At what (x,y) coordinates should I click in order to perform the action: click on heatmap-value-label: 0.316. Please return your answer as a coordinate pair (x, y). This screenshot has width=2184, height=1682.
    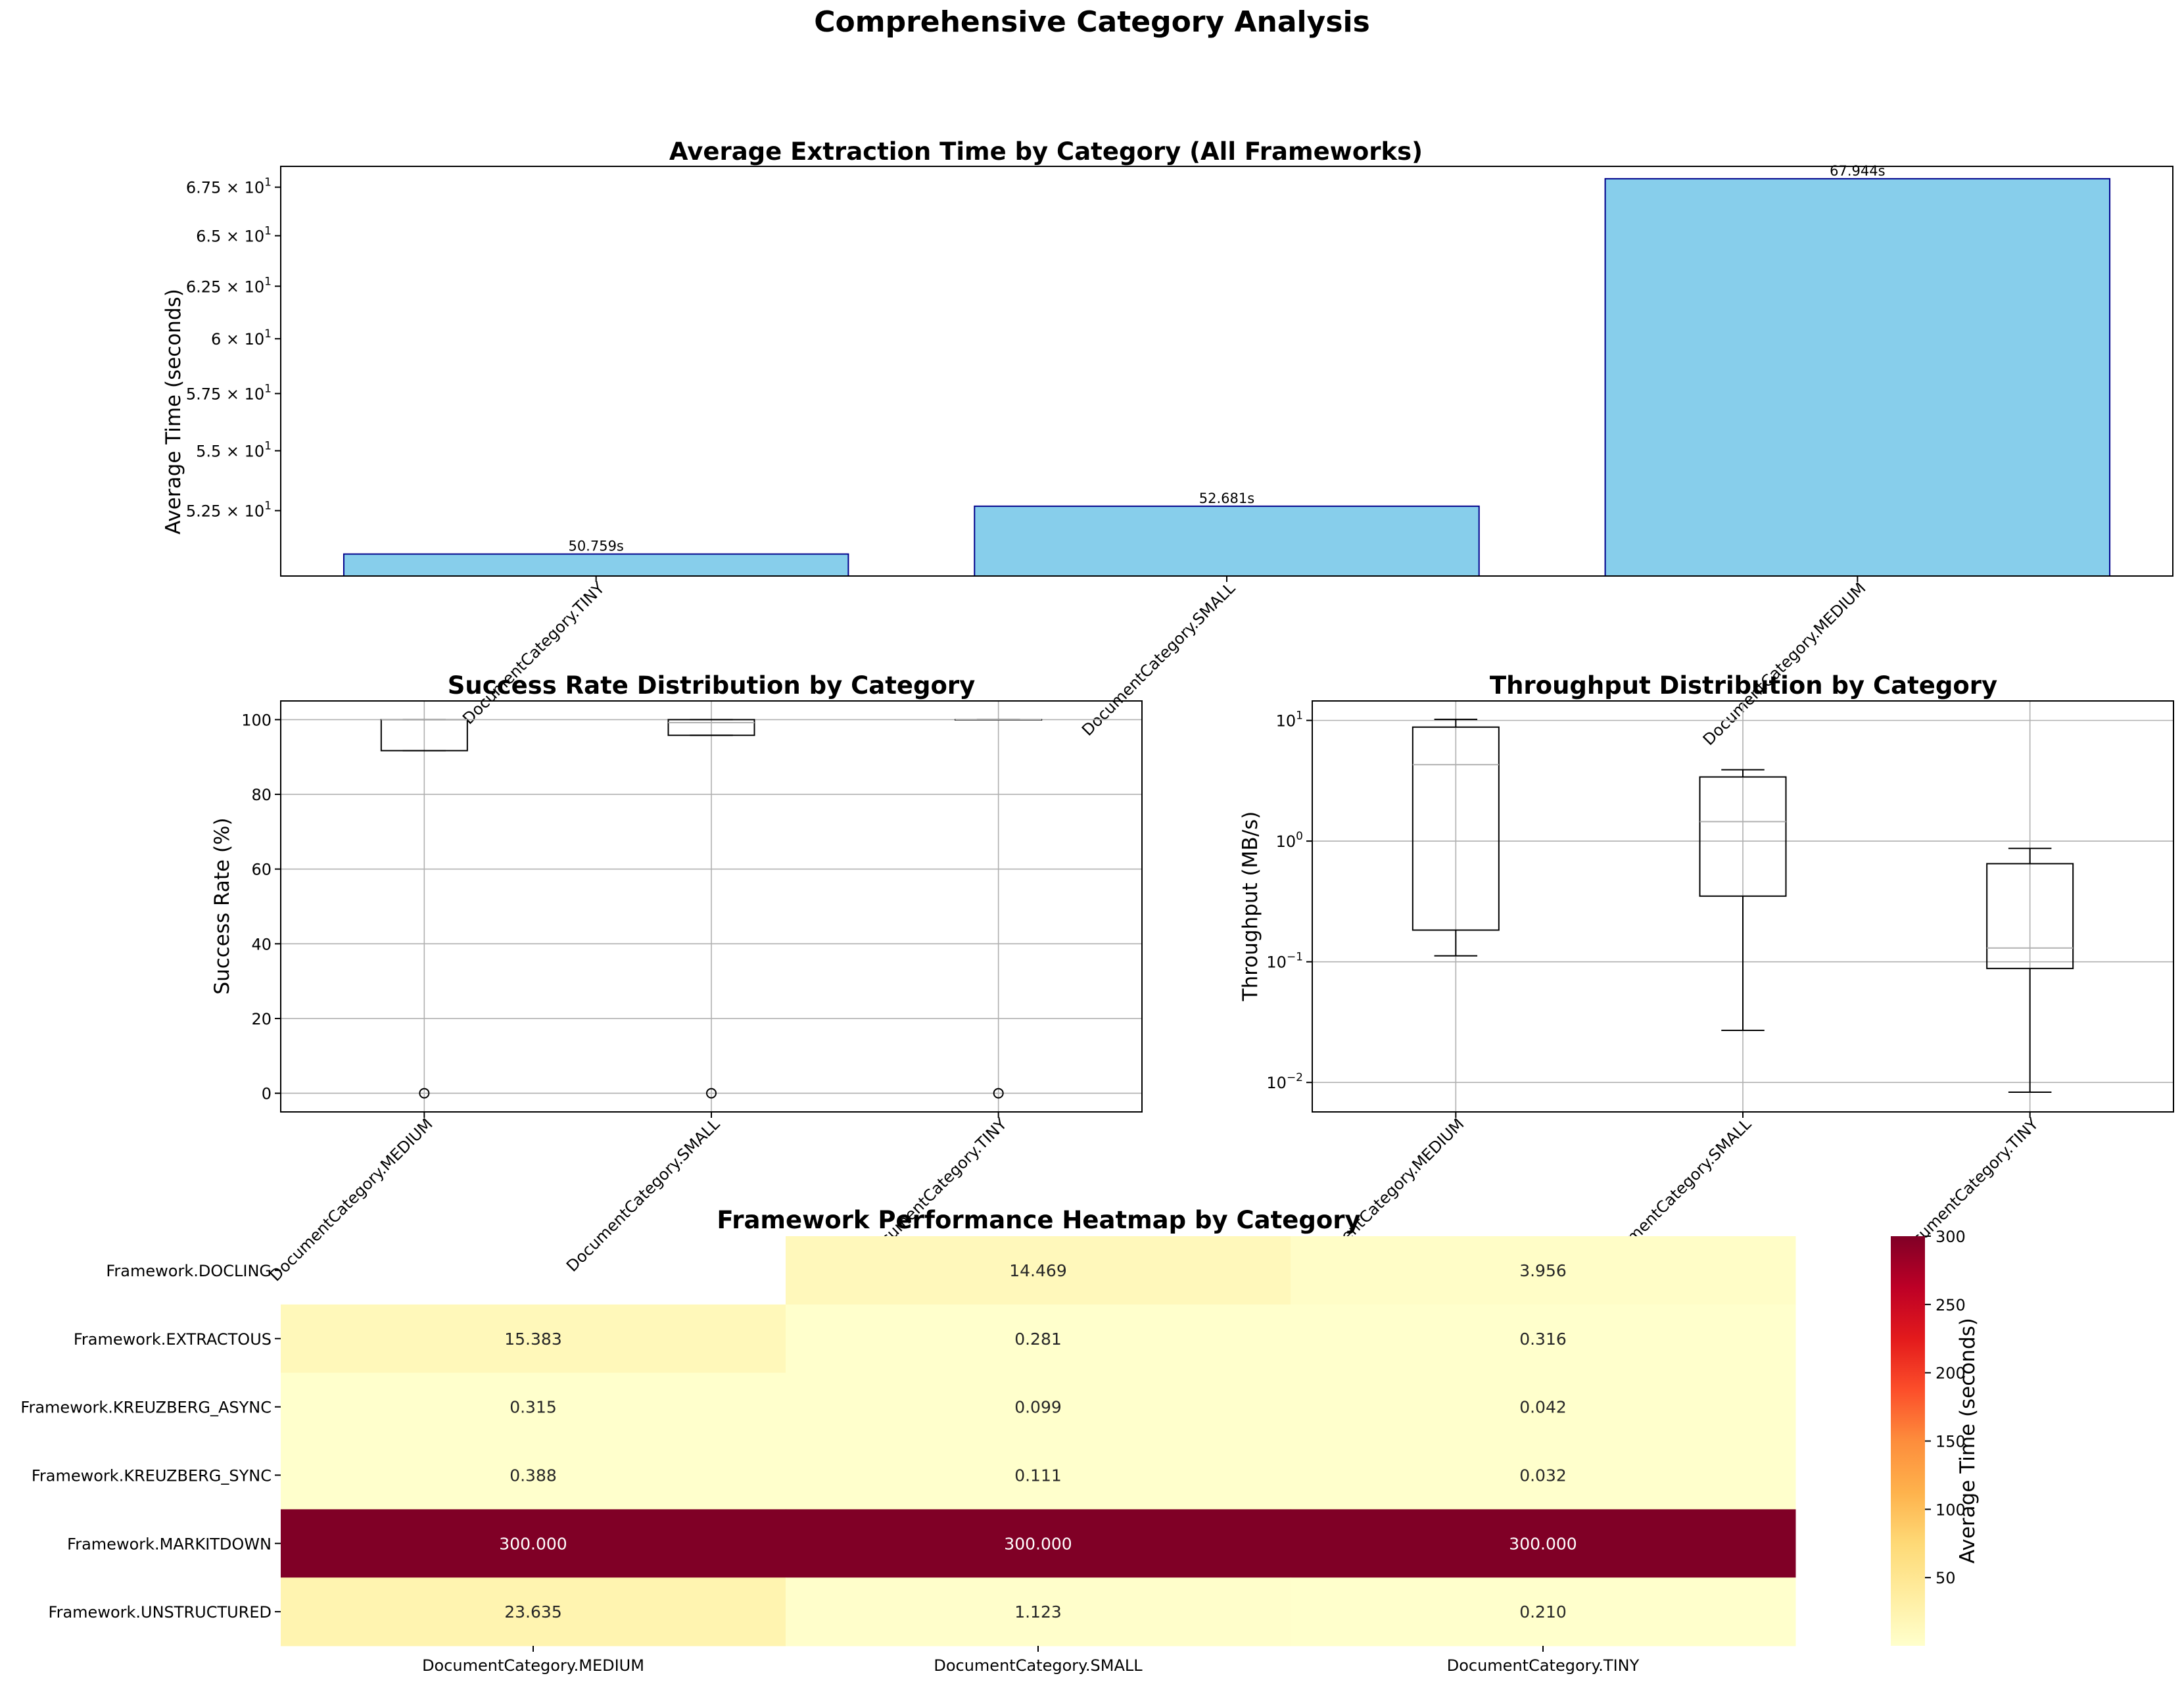
    Looking at the image, I should click on (1543, 1340).